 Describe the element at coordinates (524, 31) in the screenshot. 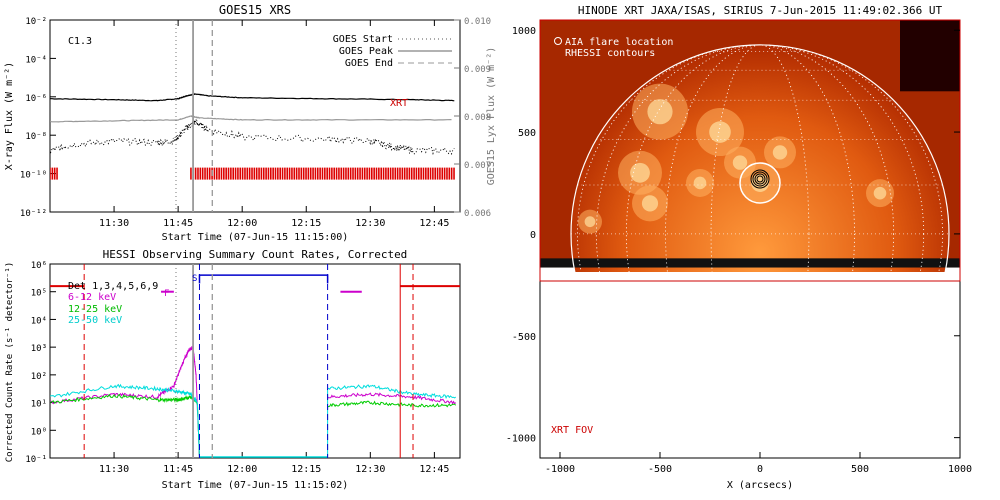

I see `xrt-y-tick-label-0: 1000` at that location.